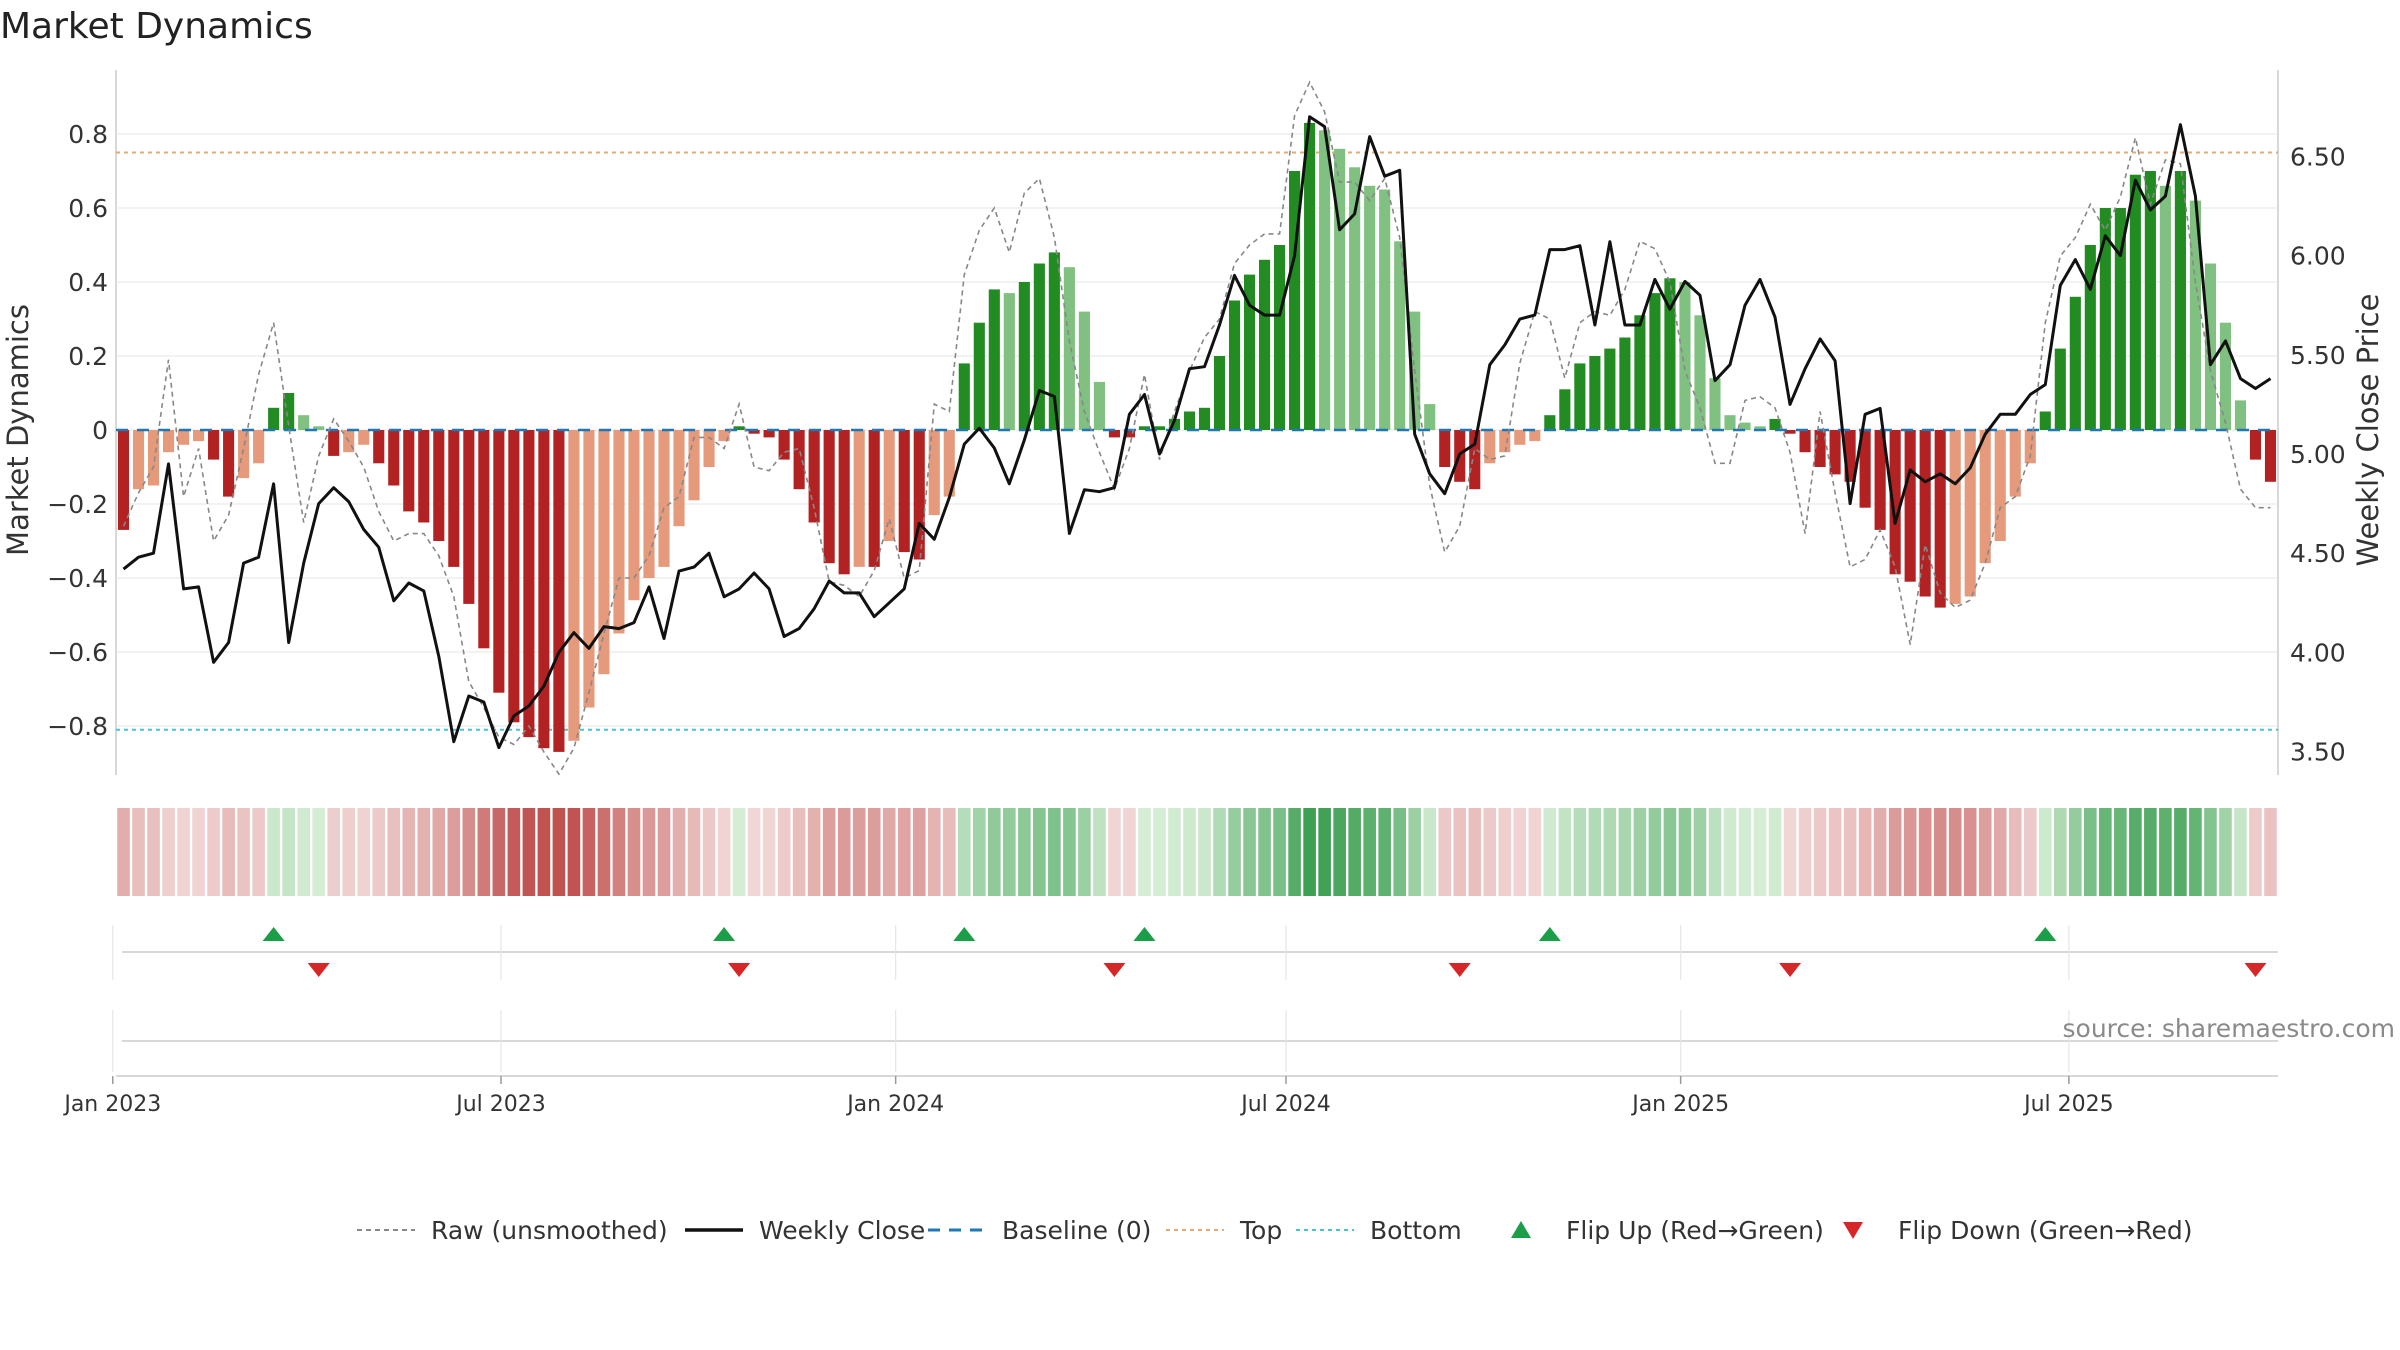 This screenshot has height=1350, width=2400. I want to click on legend-label-flip-down: Flip Down (Green→Red), so click(2045, 1230).